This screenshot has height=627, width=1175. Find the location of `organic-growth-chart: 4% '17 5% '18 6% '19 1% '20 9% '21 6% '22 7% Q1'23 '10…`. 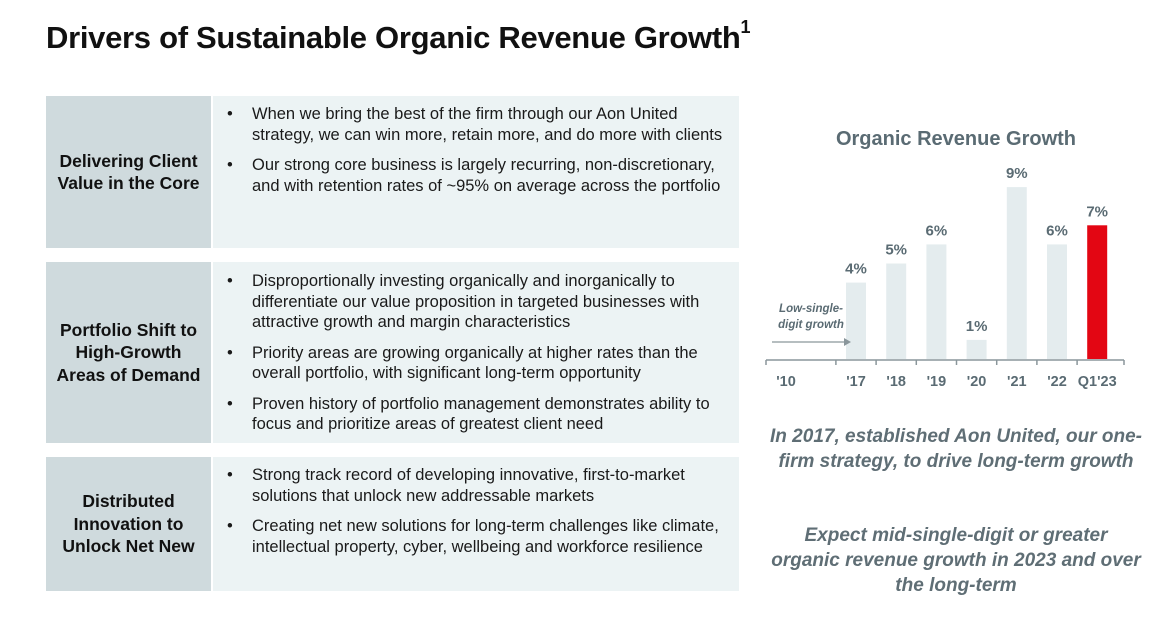

organic-growth-chart: 4% '17 5% '18 6% '19 1% '20 9% '21 6% '22 7% Q1'23 '10… is located at coordinates (945, 277).